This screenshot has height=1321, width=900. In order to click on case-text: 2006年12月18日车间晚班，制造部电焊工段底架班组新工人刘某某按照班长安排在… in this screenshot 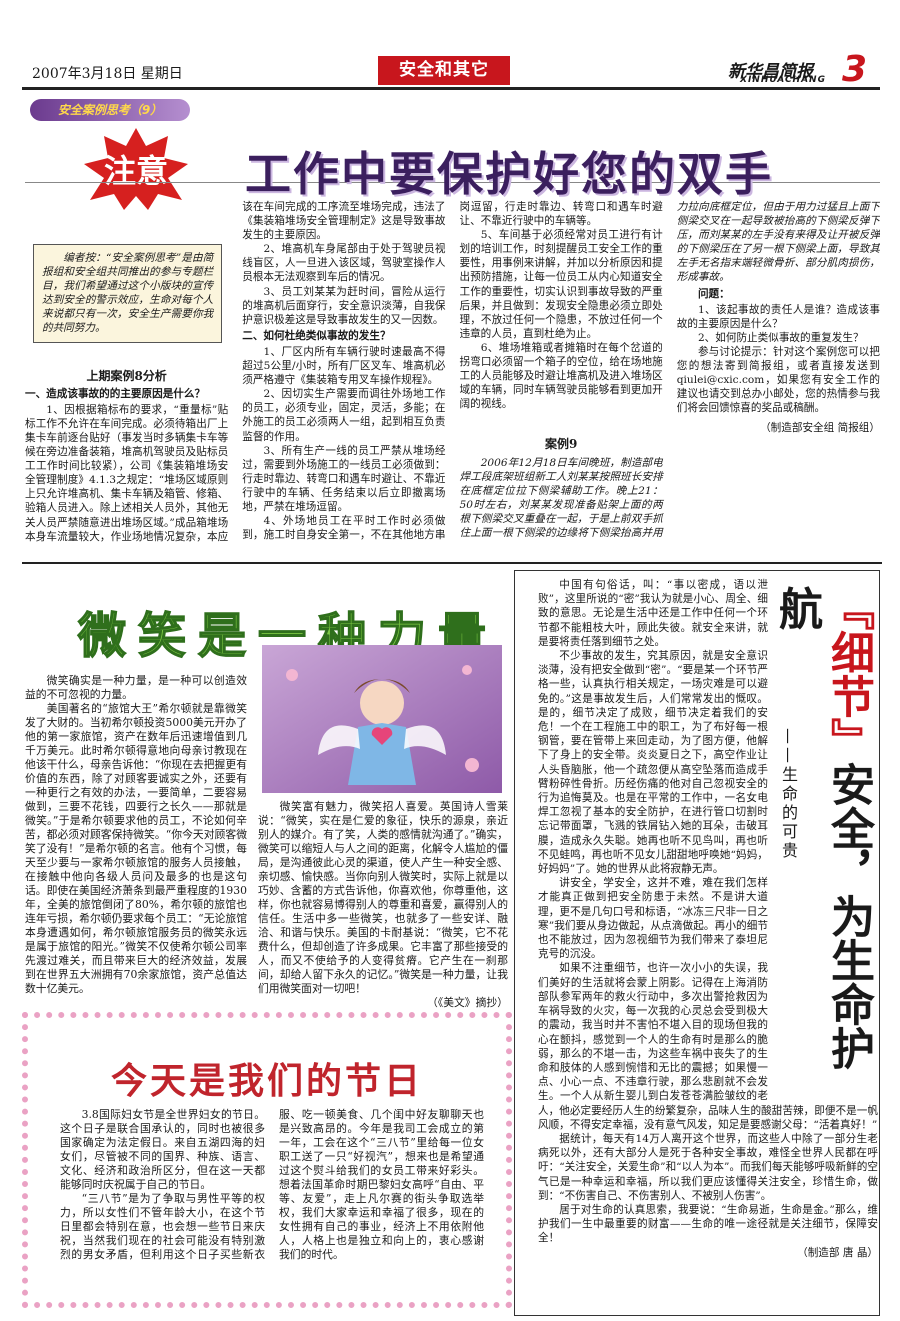, I will do `click(670, 370)`.